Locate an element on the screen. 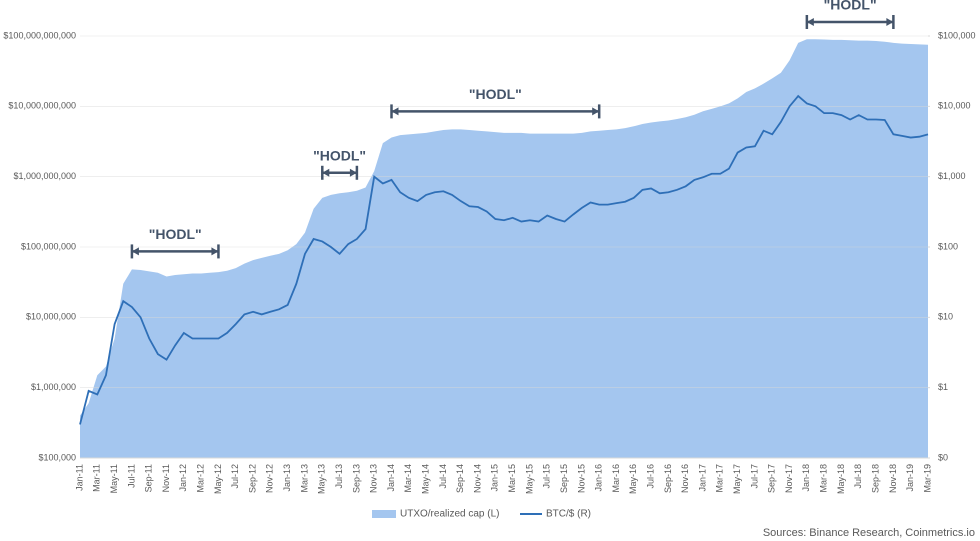 Image resolution: width=980 pixels, height=541 pixels. x-tick-label: Mar-12 is located at coordinates (201, 478).